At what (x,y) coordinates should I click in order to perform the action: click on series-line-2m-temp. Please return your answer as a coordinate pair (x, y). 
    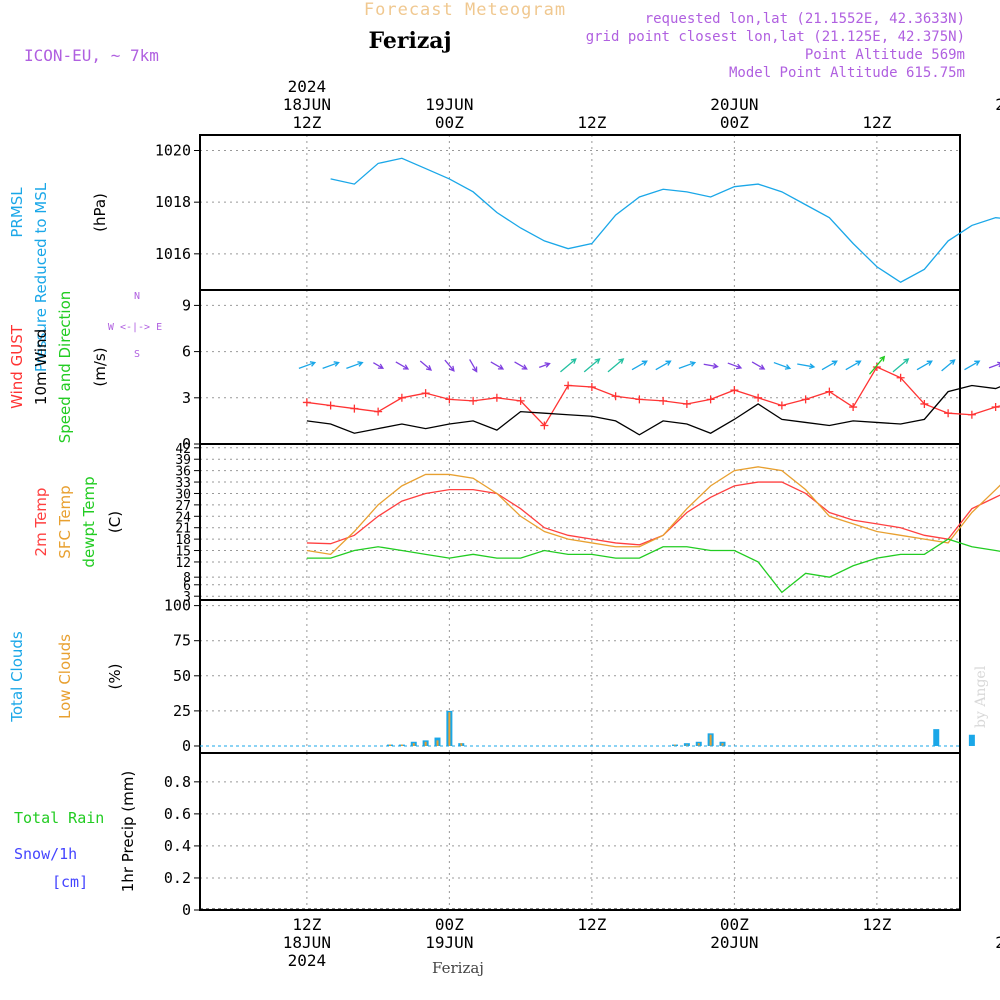
    Looking at the image, I should click on (653, 513).